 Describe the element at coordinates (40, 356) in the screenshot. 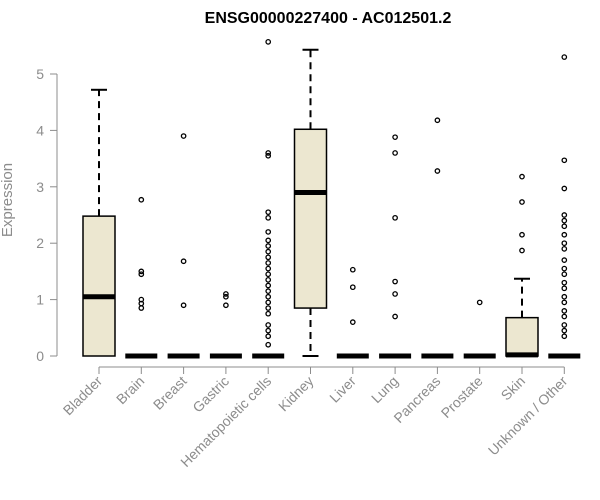

I see `y-tick-label: 0` at that location.